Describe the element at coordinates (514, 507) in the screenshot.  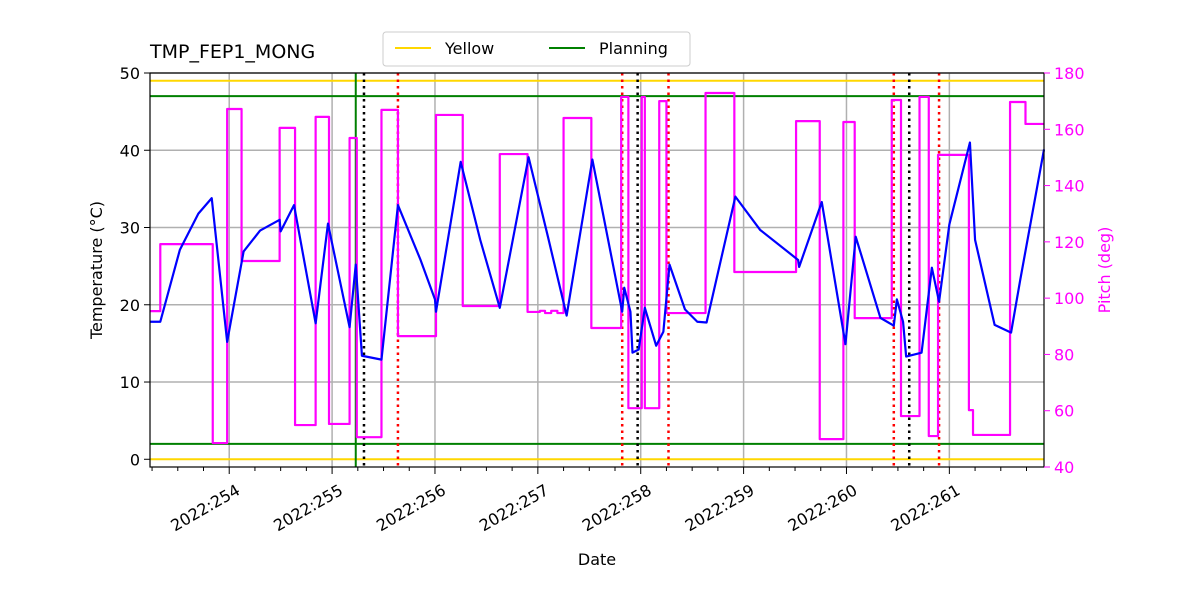
I see `x-tick-label: 2022:257` at that location.